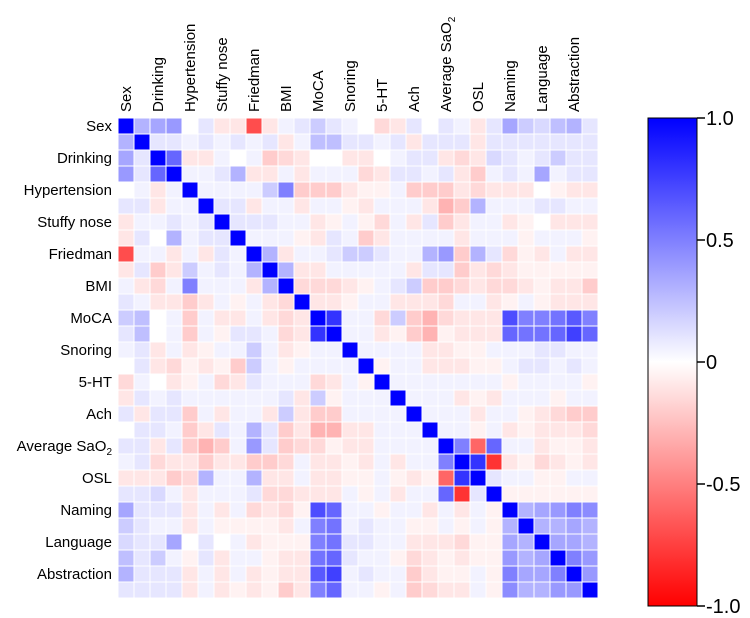  Describe the element at coordinates (86, 510) in the screenshot. I see `y-tick-label: Naming` at that location.